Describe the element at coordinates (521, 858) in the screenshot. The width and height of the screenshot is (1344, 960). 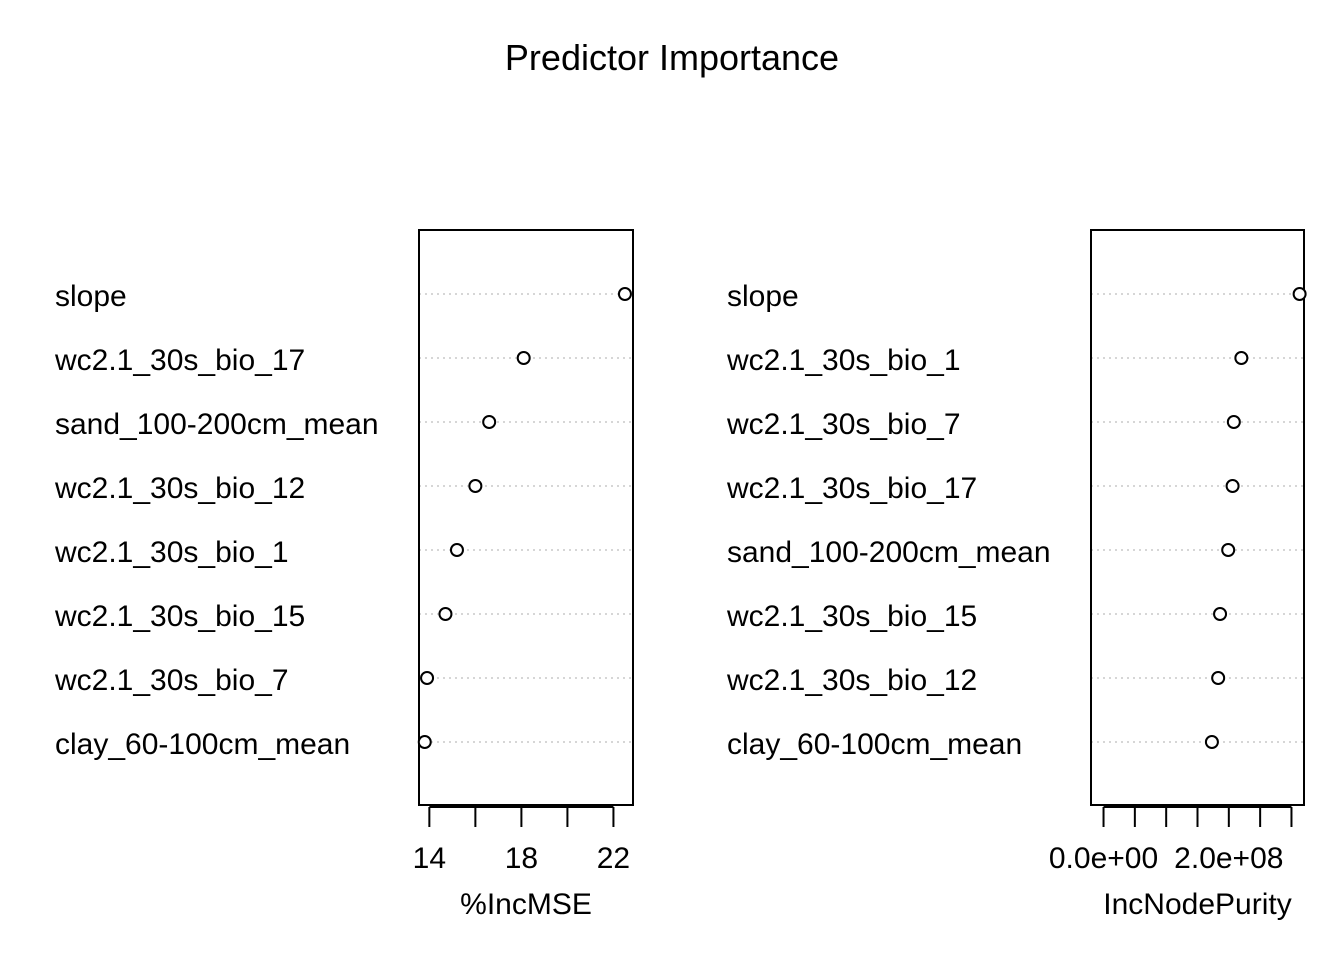
I see `x-tick-label: 18` at that location.